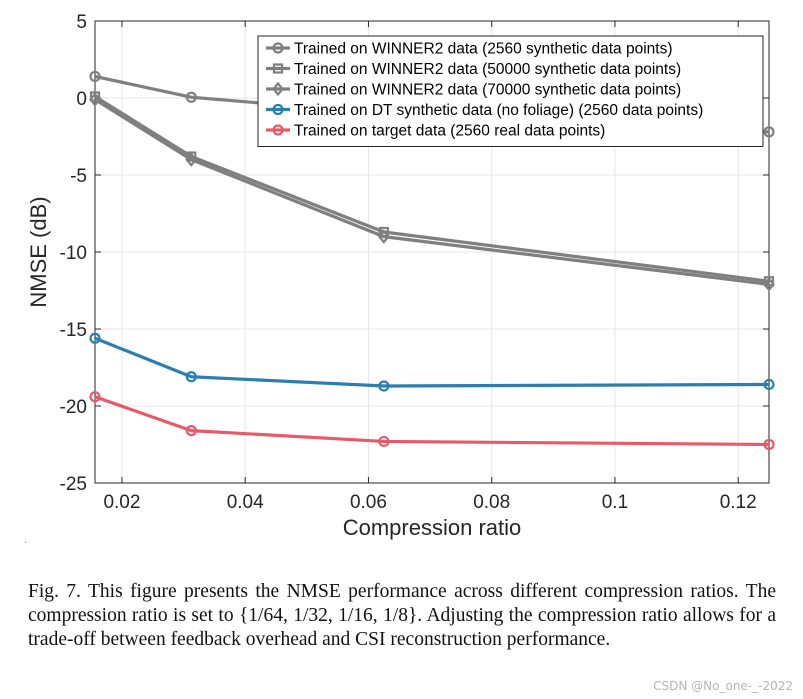  I want to click on x-axis-label: Compression ratio, so click(432, 527).